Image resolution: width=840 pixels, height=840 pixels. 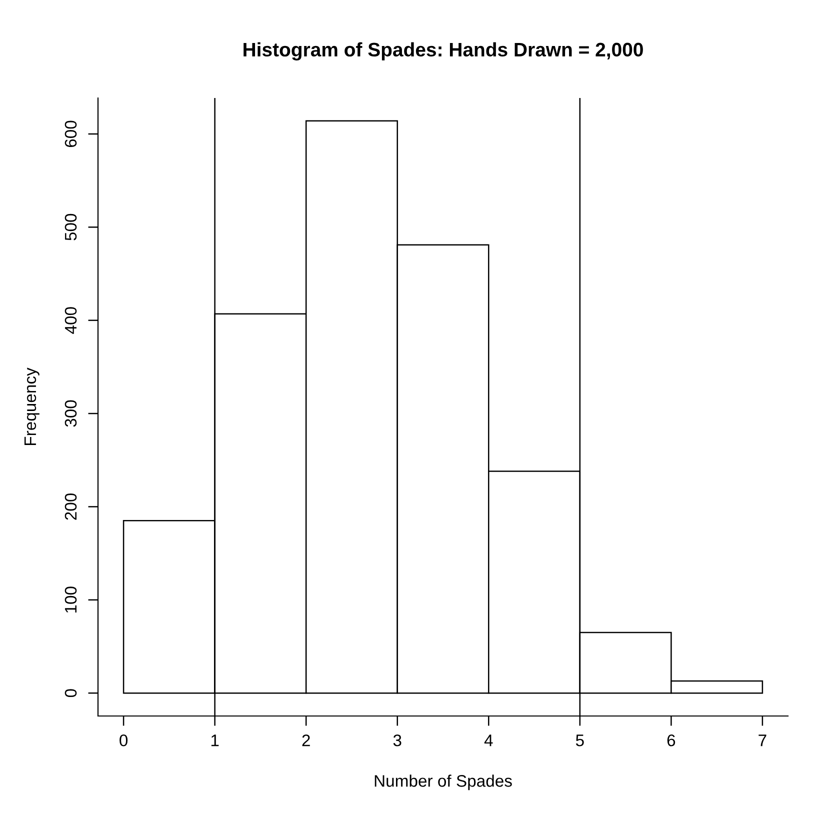 I want to click on x-tick-label: 1, so click(x=215, y=740).